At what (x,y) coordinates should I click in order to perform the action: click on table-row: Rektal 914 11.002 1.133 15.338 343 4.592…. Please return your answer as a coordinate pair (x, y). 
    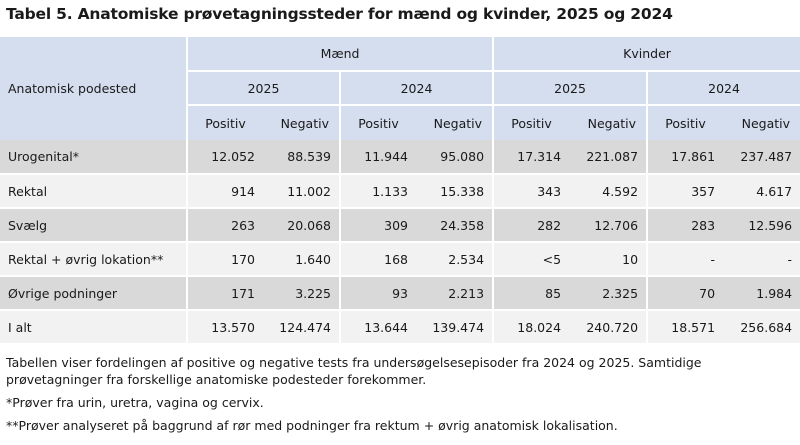
    Looking at the image, I should click on (400, 191).